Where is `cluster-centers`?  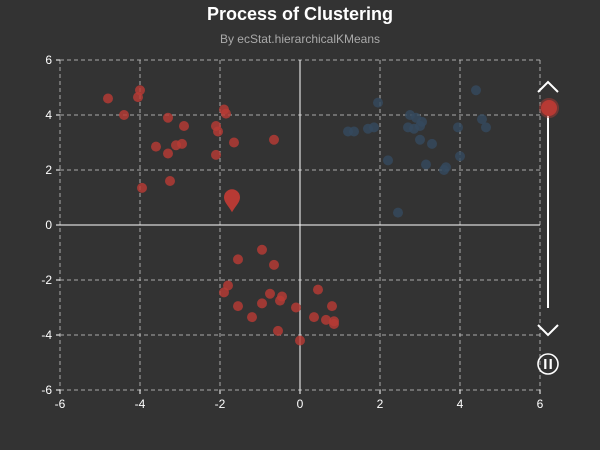
cluster-centers is located at coordinates (232, 201).